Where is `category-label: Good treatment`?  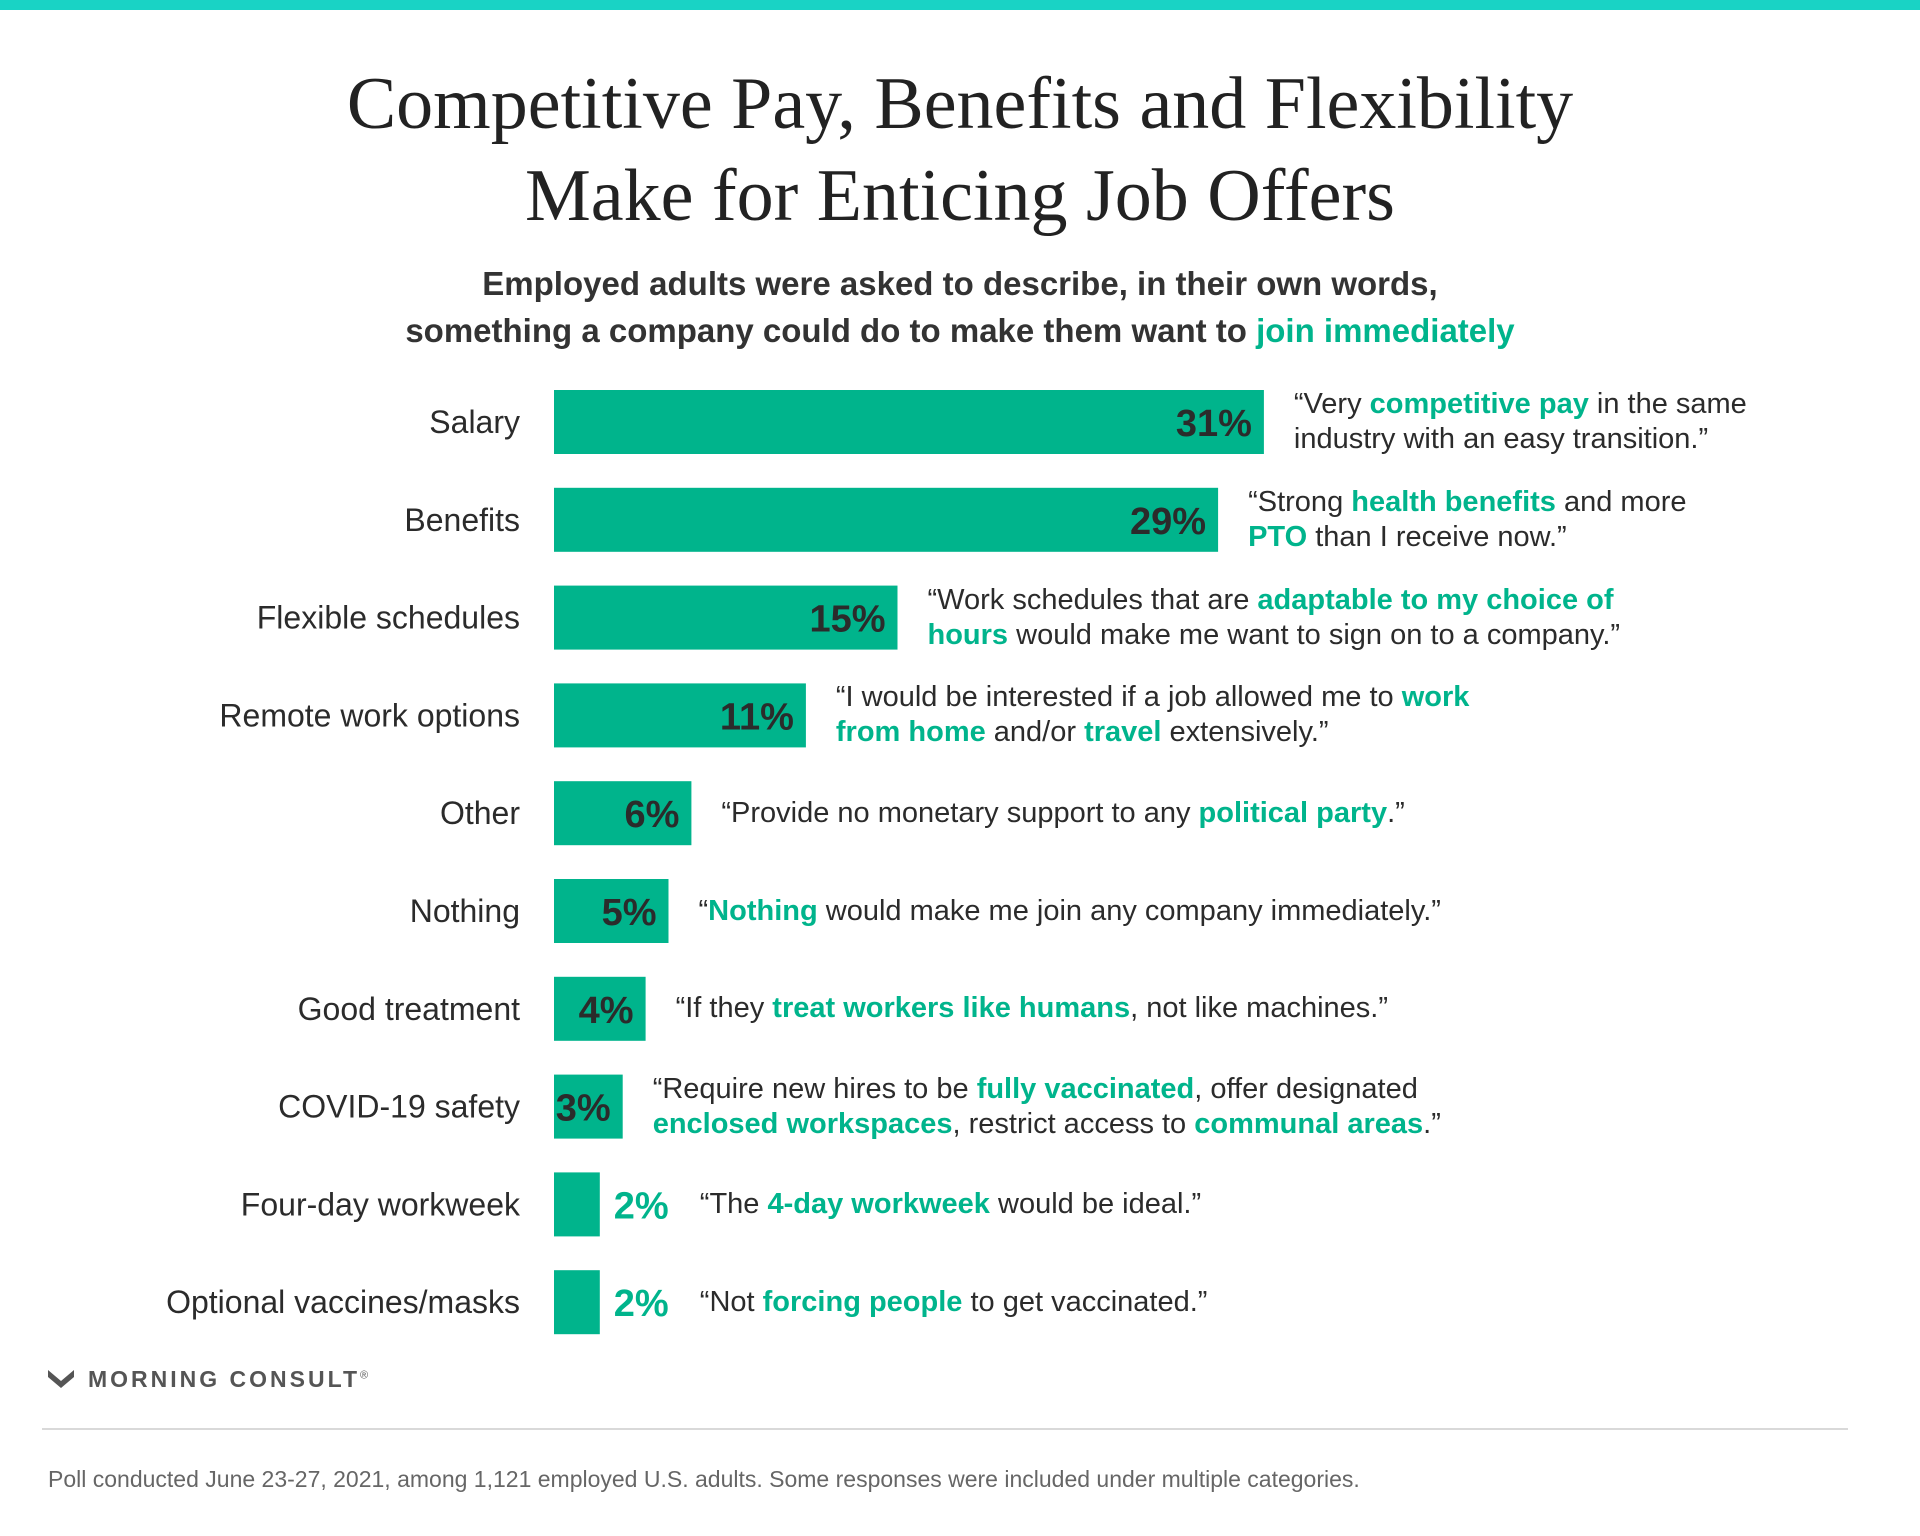
category-label: Good treatment is located at coordinates (409, 1009).